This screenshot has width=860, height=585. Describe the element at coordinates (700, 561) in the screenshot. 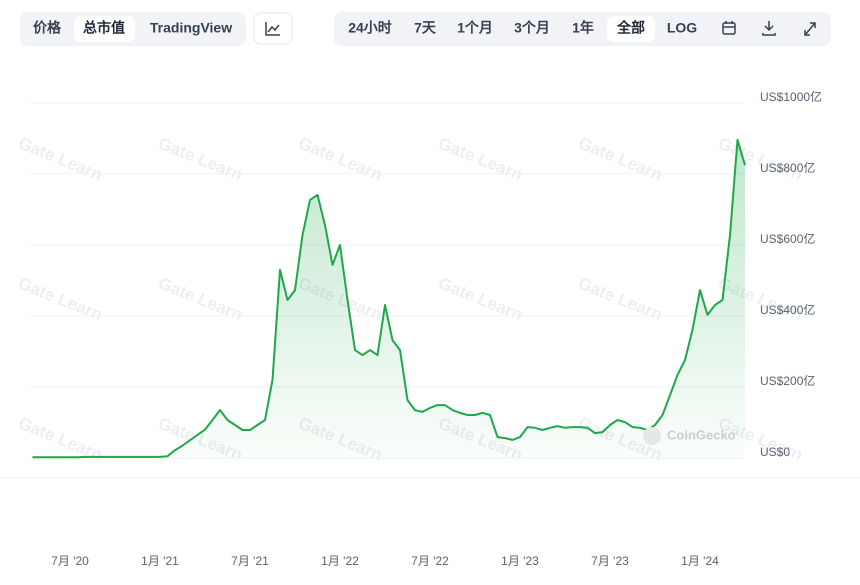

I see `x-tick-label: 1月 '24` at that location.